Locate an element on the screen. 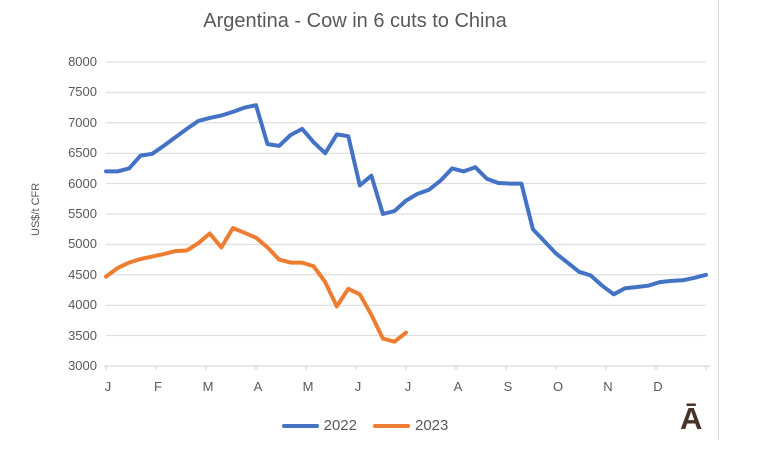 The width and height of the screenshot is (783, 467). legend-item-2022: 2022 is located at coordinates (319, 425).